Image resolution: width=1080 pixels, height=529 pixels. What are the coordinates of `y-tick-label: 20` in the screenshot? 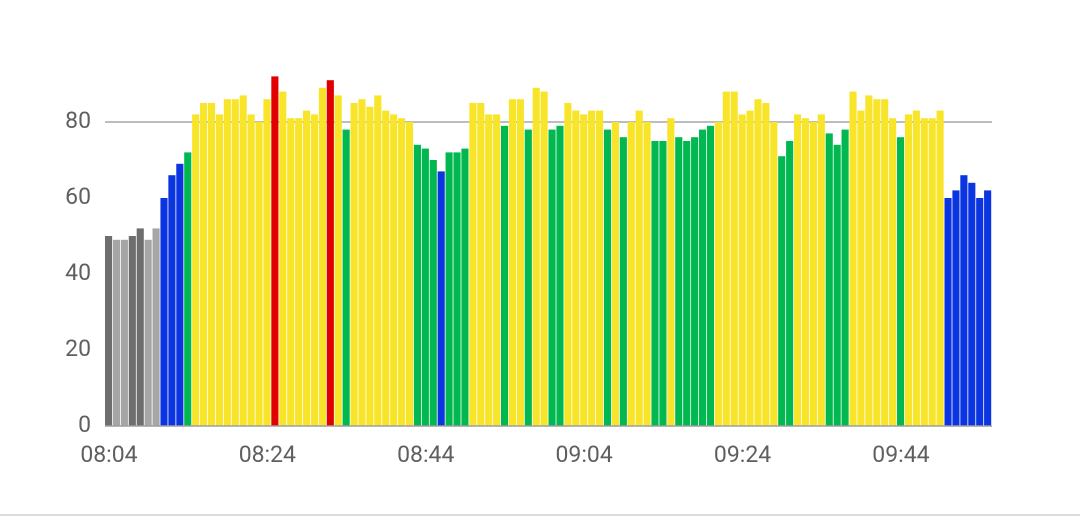 It's located at (78, 348).